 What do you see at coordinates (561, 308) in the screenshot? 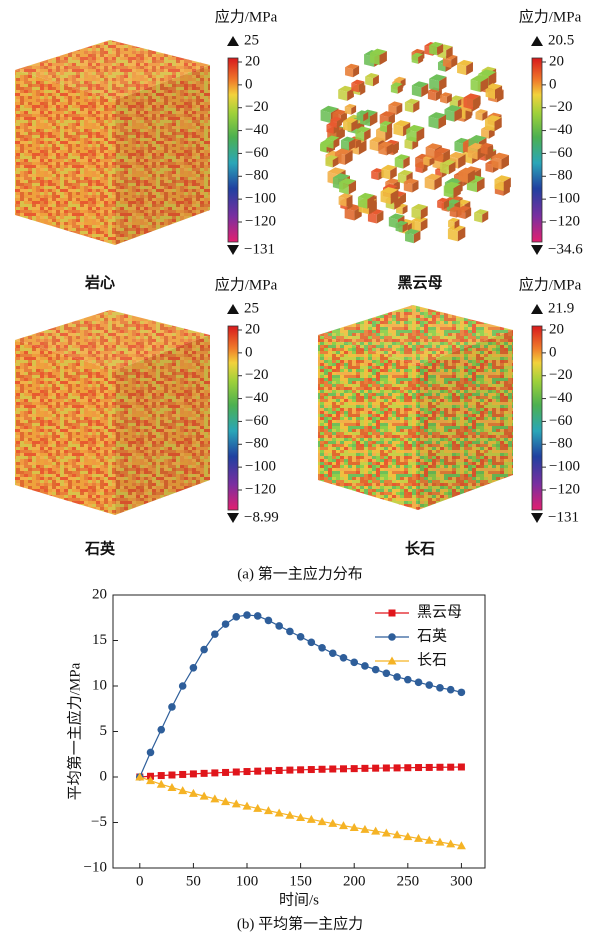
I see `colorbar-max: 21.9` at bounding box center [561, 308].